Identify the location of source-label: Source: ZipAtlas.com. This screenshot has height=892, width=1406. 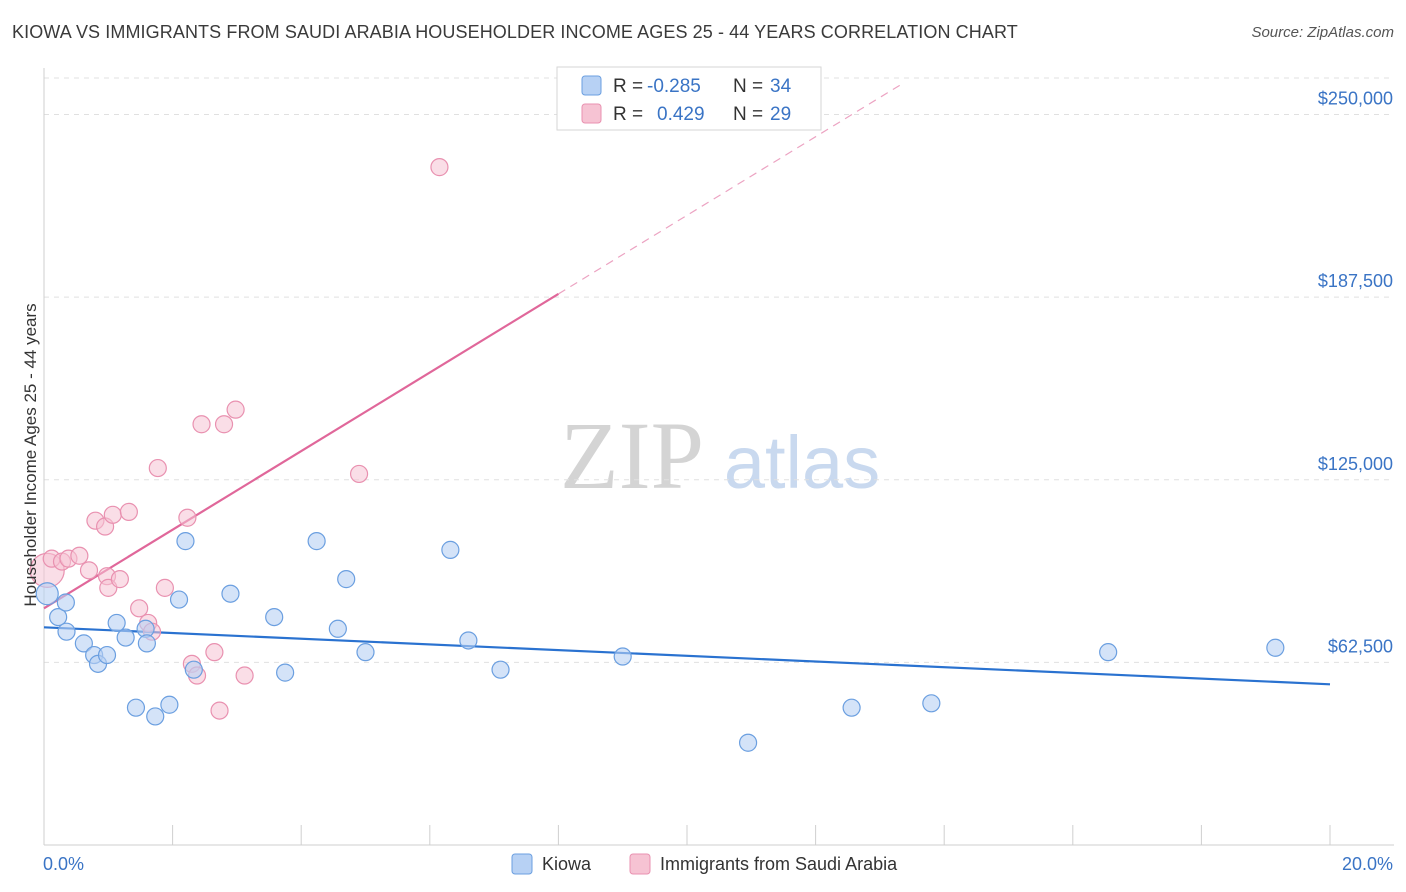
(1322, 32).